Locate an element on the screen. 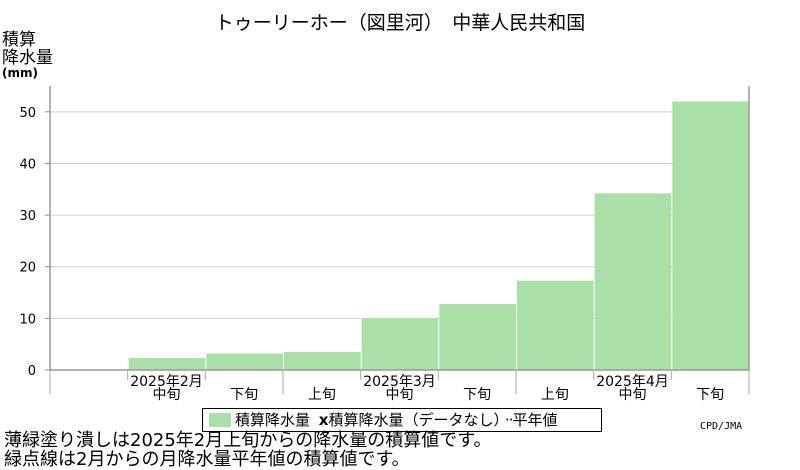  x-month-label: 2025年3月 is located at coordinates (399, 382).